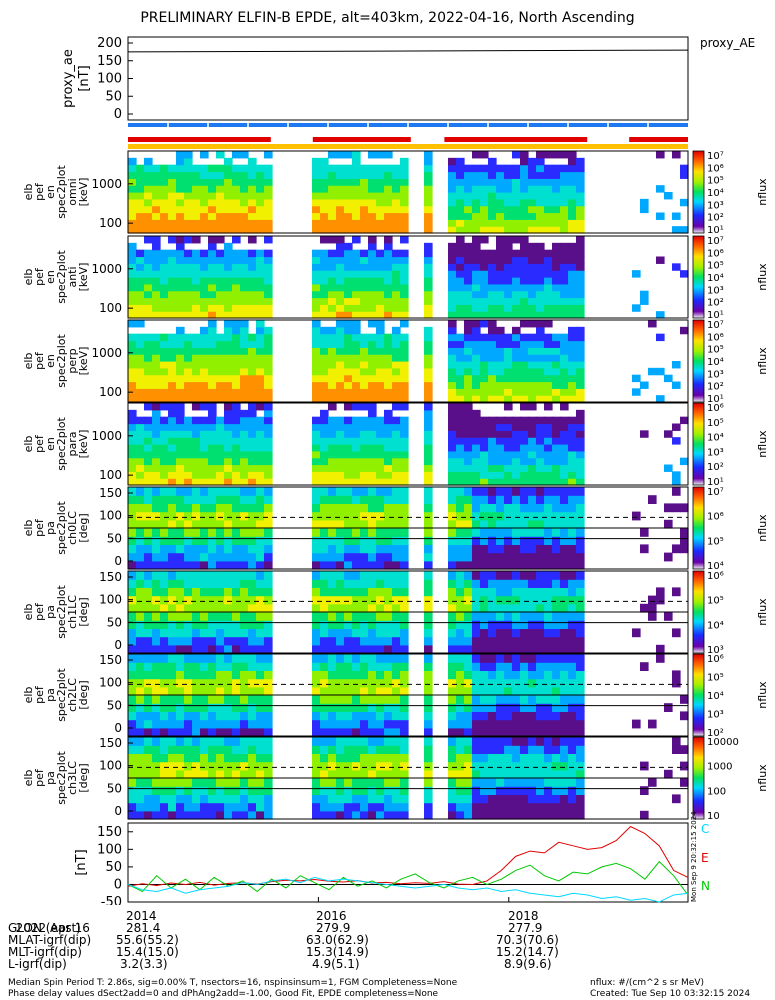 The image size is (775, 1000). What do you see at coordinates (72, 778) in the screenshot?
I see `spectrogram-ylabel: ch3LC` at bounding box center [72, 778].